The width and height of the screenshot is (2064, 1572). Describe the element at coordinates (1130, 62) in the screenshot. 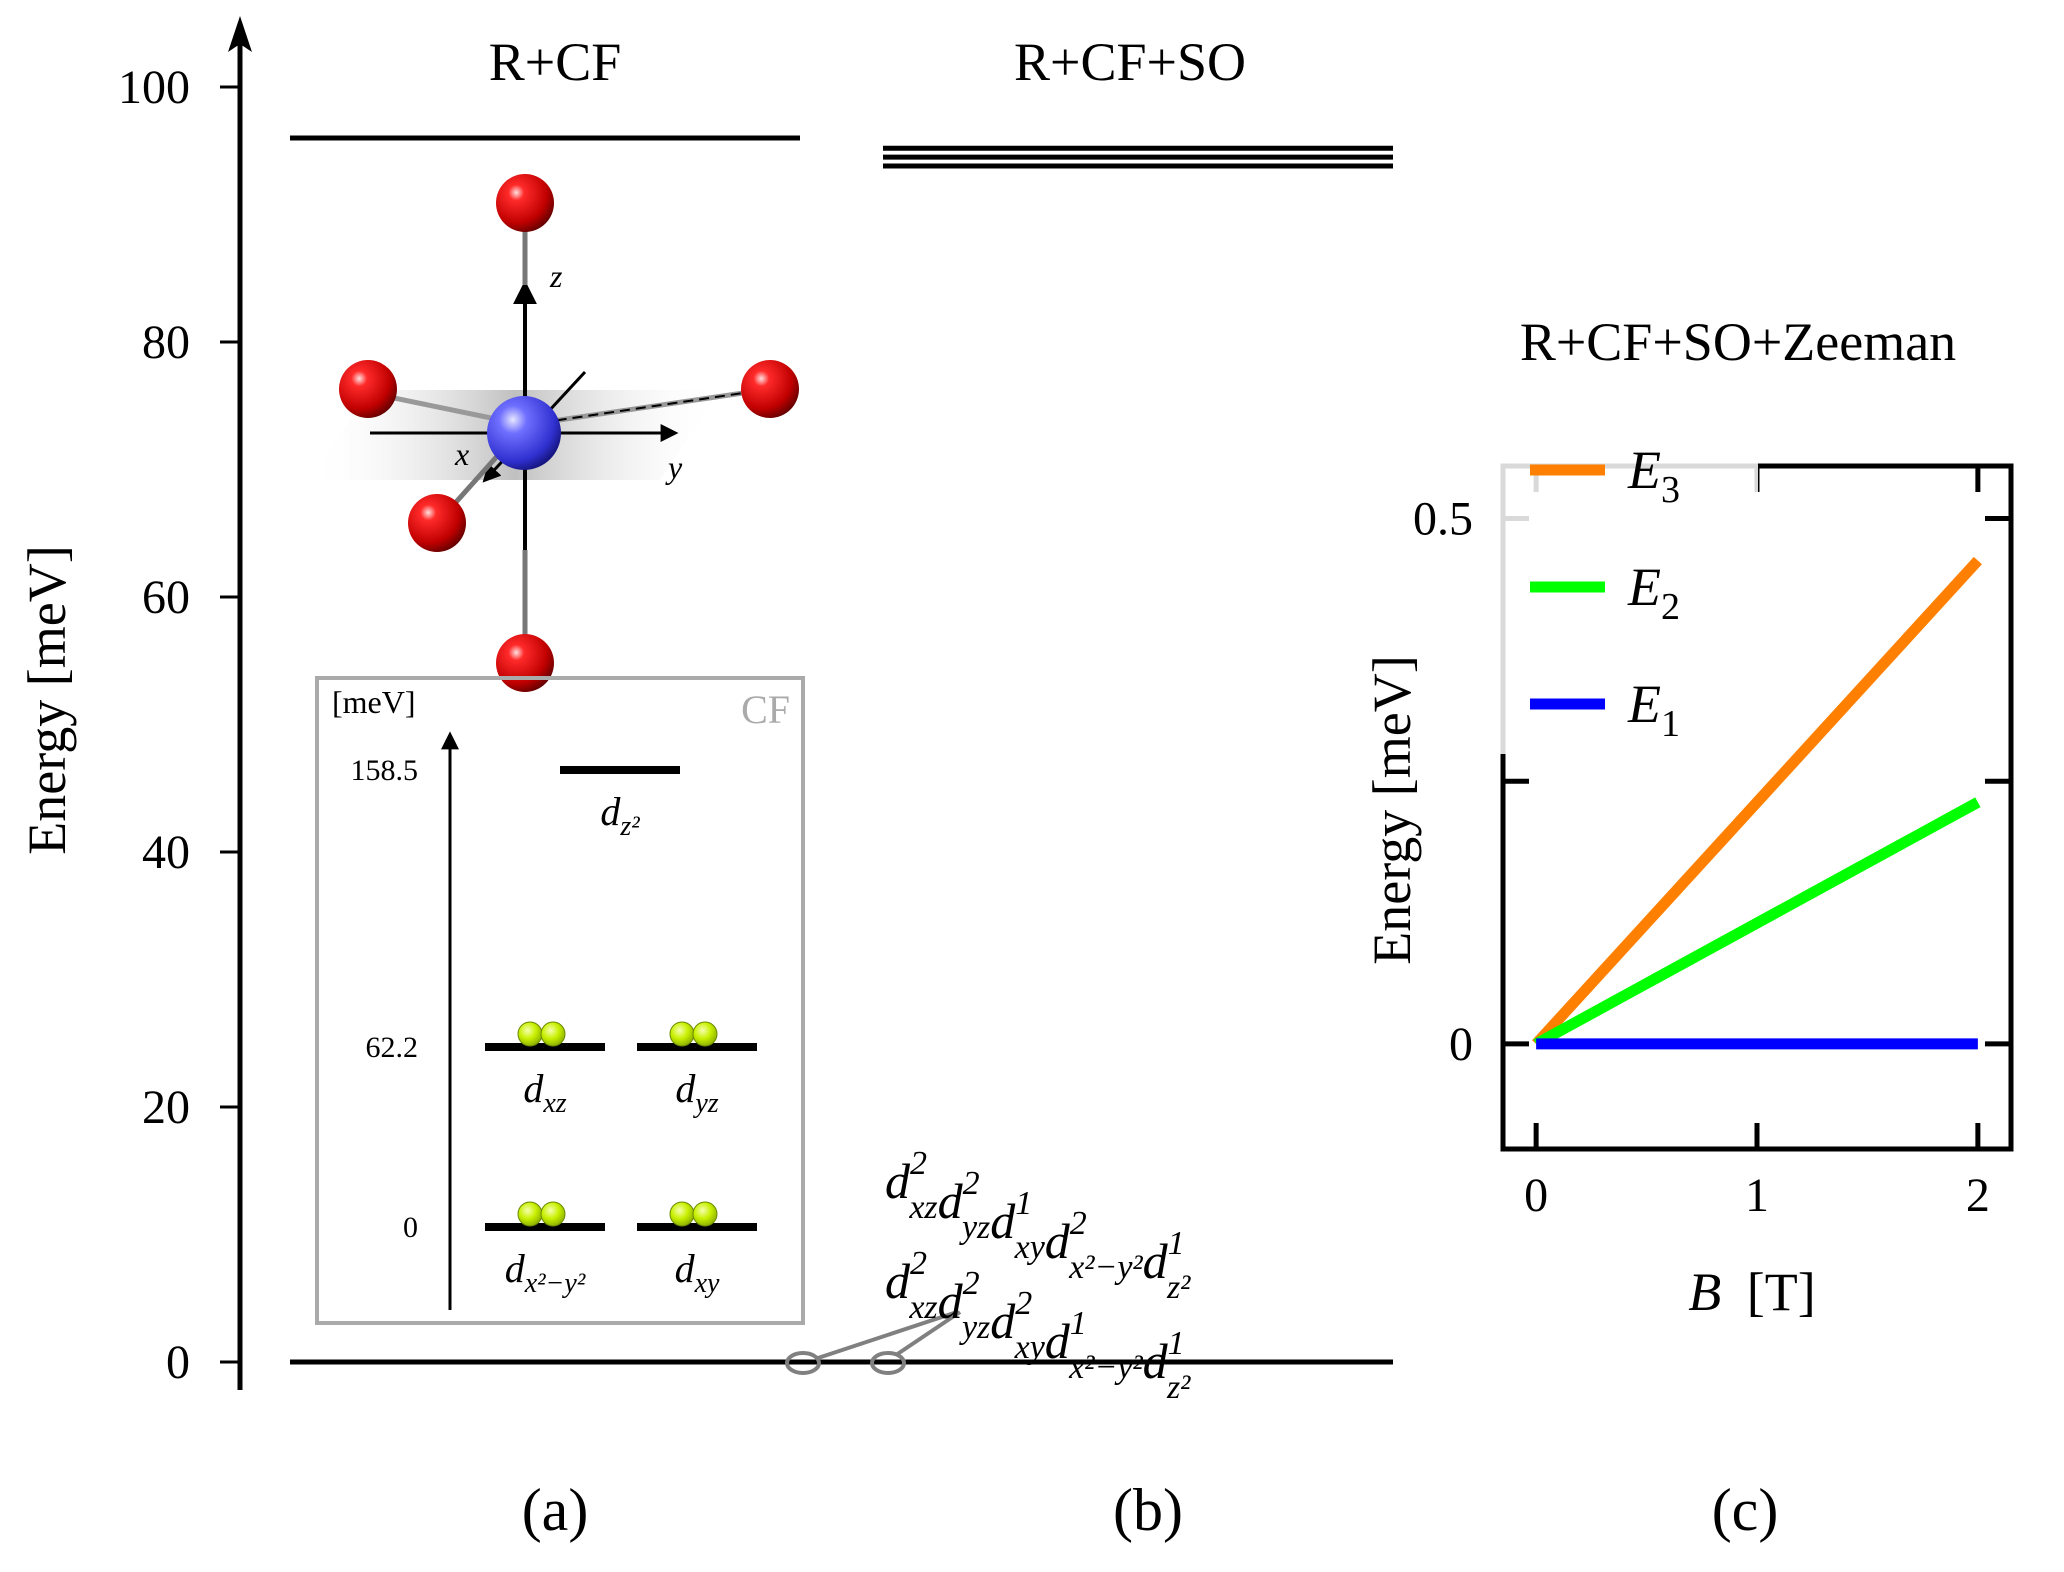

I see `b-title: R+CF+SO` at that location.